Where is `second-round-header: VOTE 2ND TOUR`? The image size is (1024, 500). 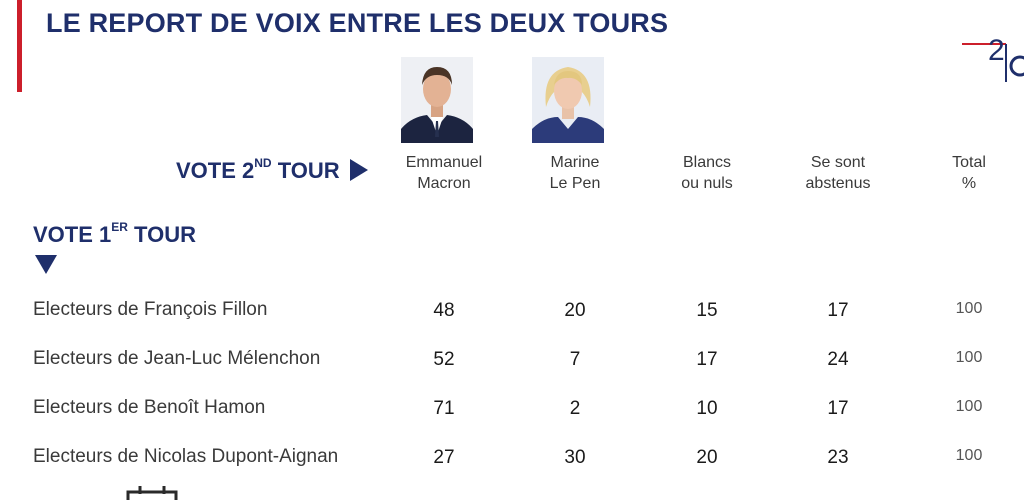
second-round-header: VOTE 2ND TOUR is located at coordinates (272, 169).